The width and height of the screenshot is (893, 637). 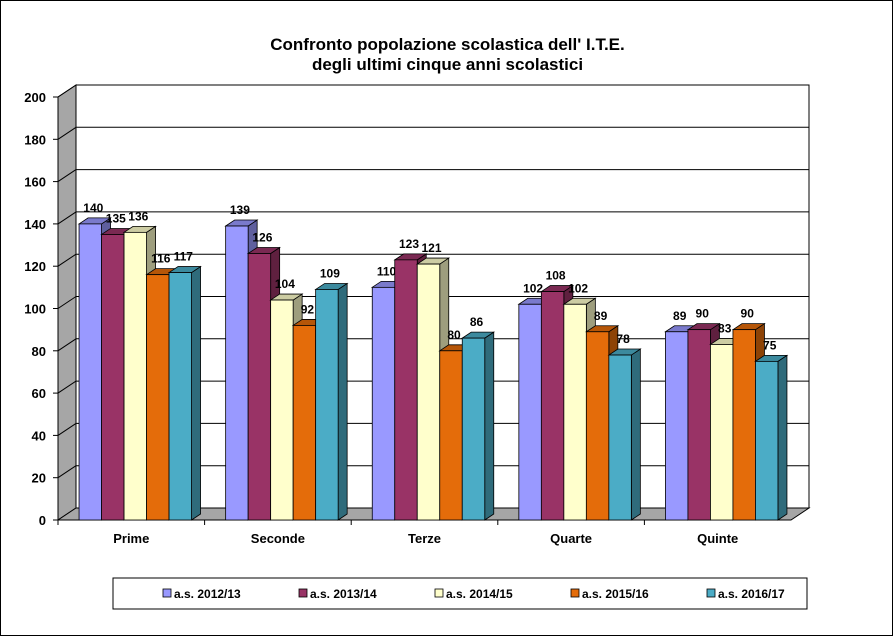 I want to click on data-label: 121, so click(x=431, y=248).